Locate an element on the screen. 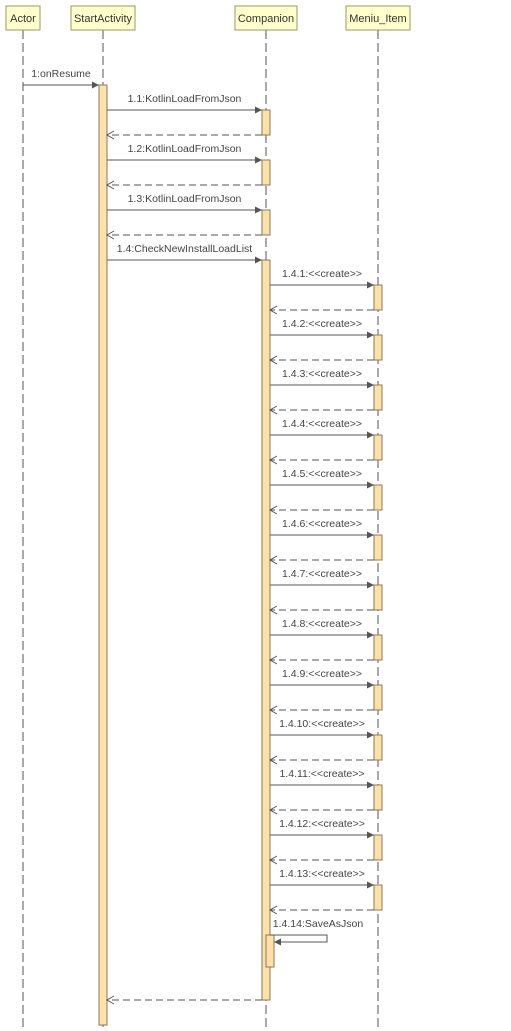 The width and height of the screenshot is (511, 1031). message-3: 1.2:KotlinLoadFromJson is located at coordinates (183, 166).